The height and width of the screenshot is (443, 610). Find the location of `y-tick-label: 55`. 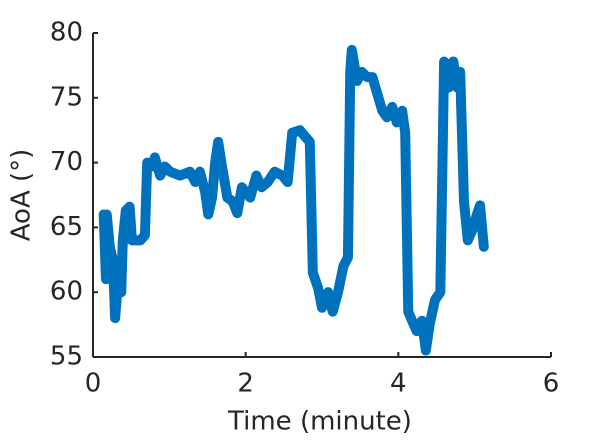

y-tick-label: 55 is located at coordinates (66, 357).